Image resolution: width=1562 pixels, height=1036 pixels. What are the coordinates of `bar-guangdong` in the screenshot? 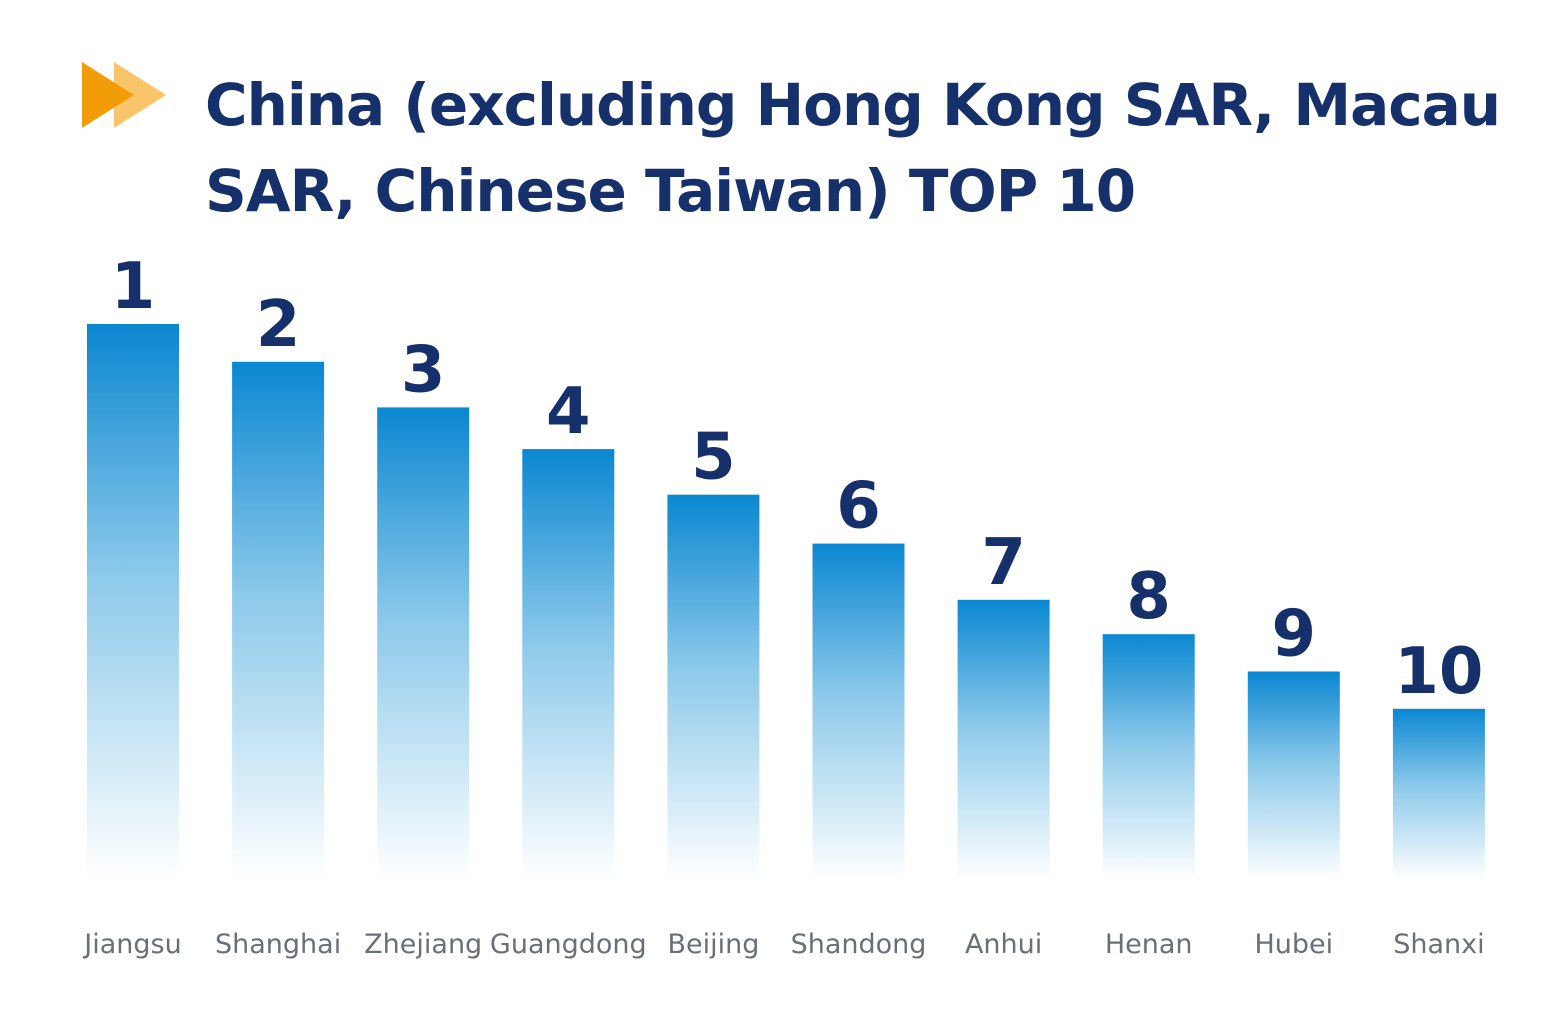 It's located at (568, 664).